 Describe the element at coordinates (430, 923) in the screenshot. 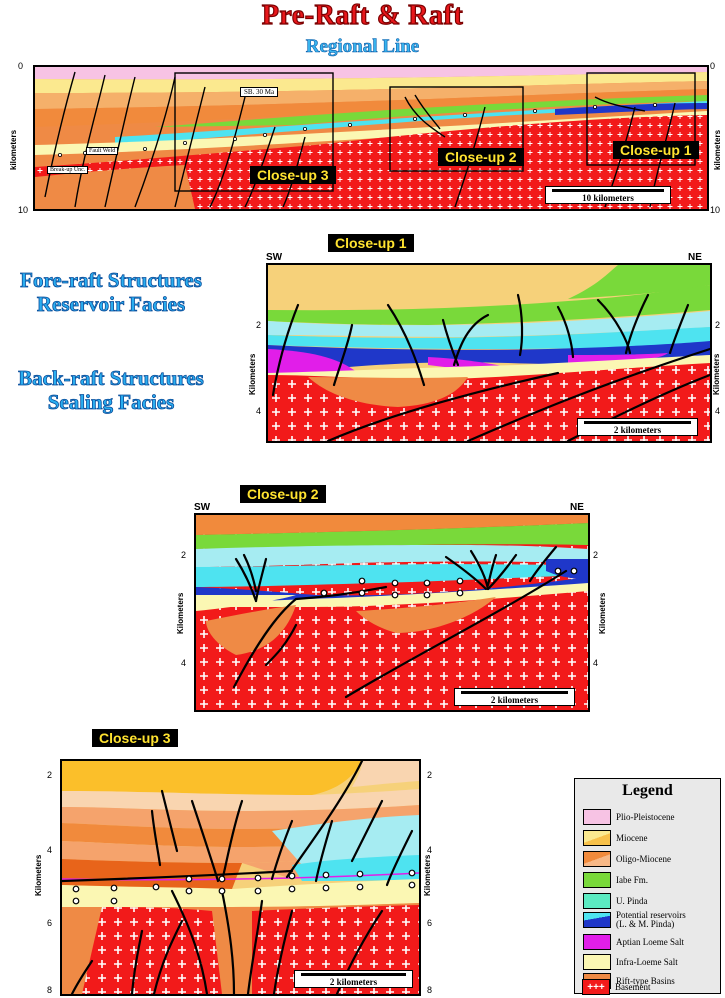

I see `closeup3-tick-6-right: 6` at that location.